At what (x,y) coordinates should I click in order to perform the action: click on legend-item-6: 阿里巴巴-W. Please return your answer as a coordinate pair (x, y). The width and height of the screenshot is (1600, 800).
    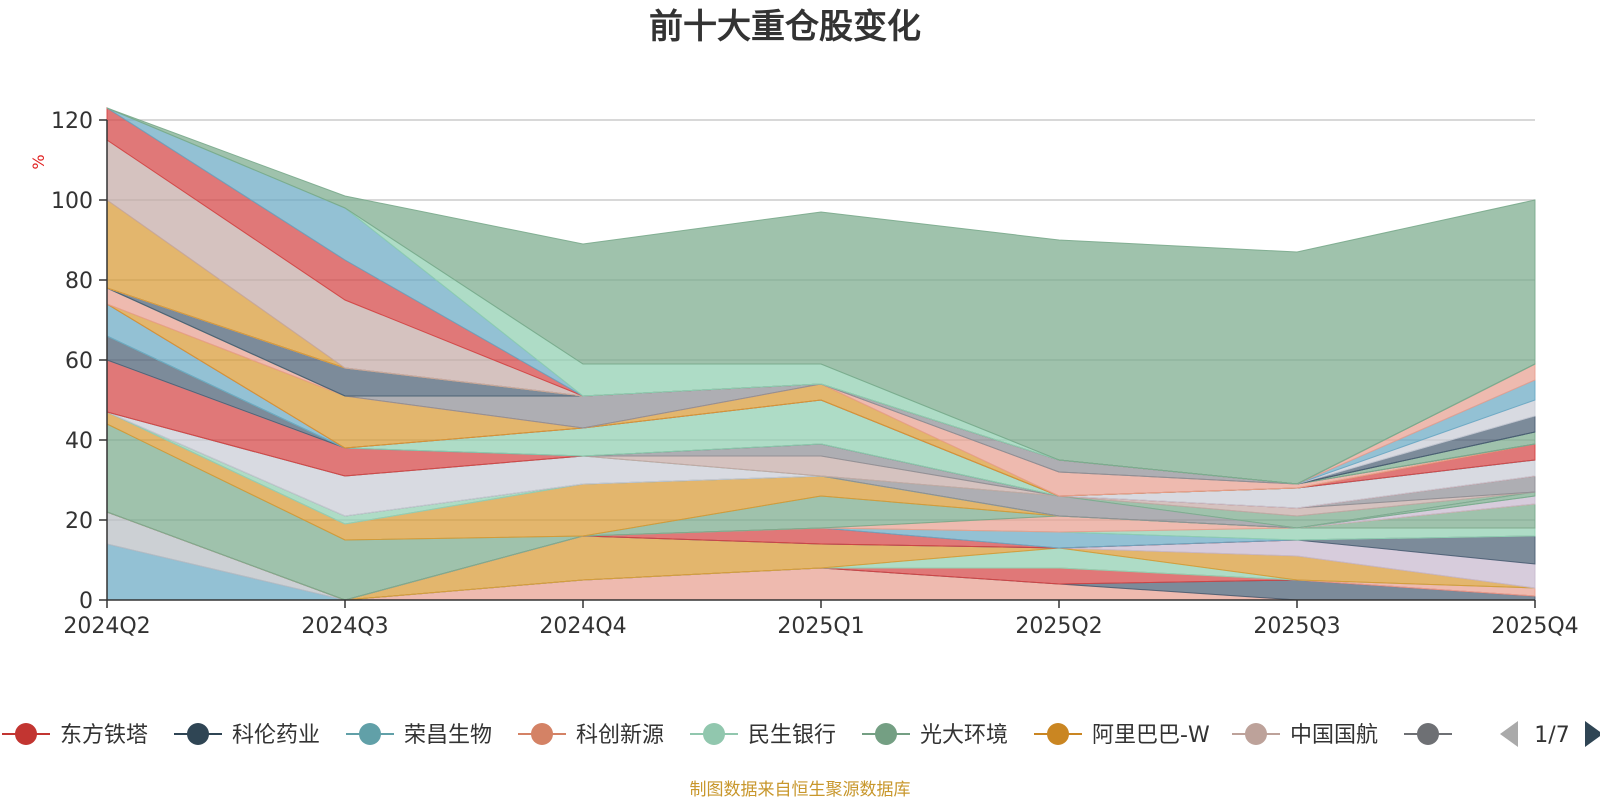
    Looking at the image, I should click on (1122, 735).